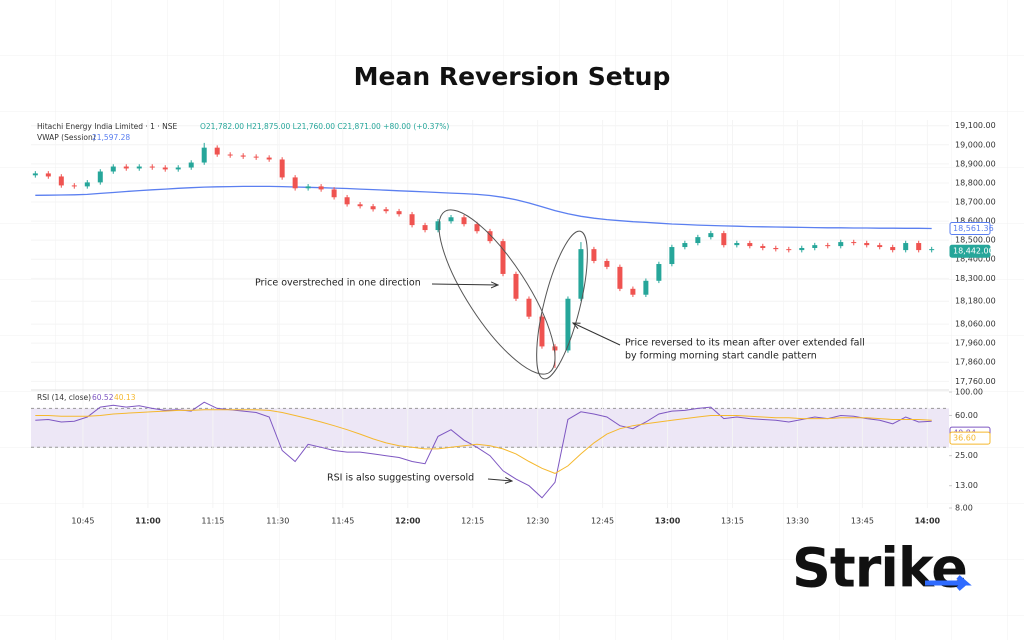 This screenshot has height=640, width=1024. I want to click on x-tick-label: 13:45, so click(862, 521).